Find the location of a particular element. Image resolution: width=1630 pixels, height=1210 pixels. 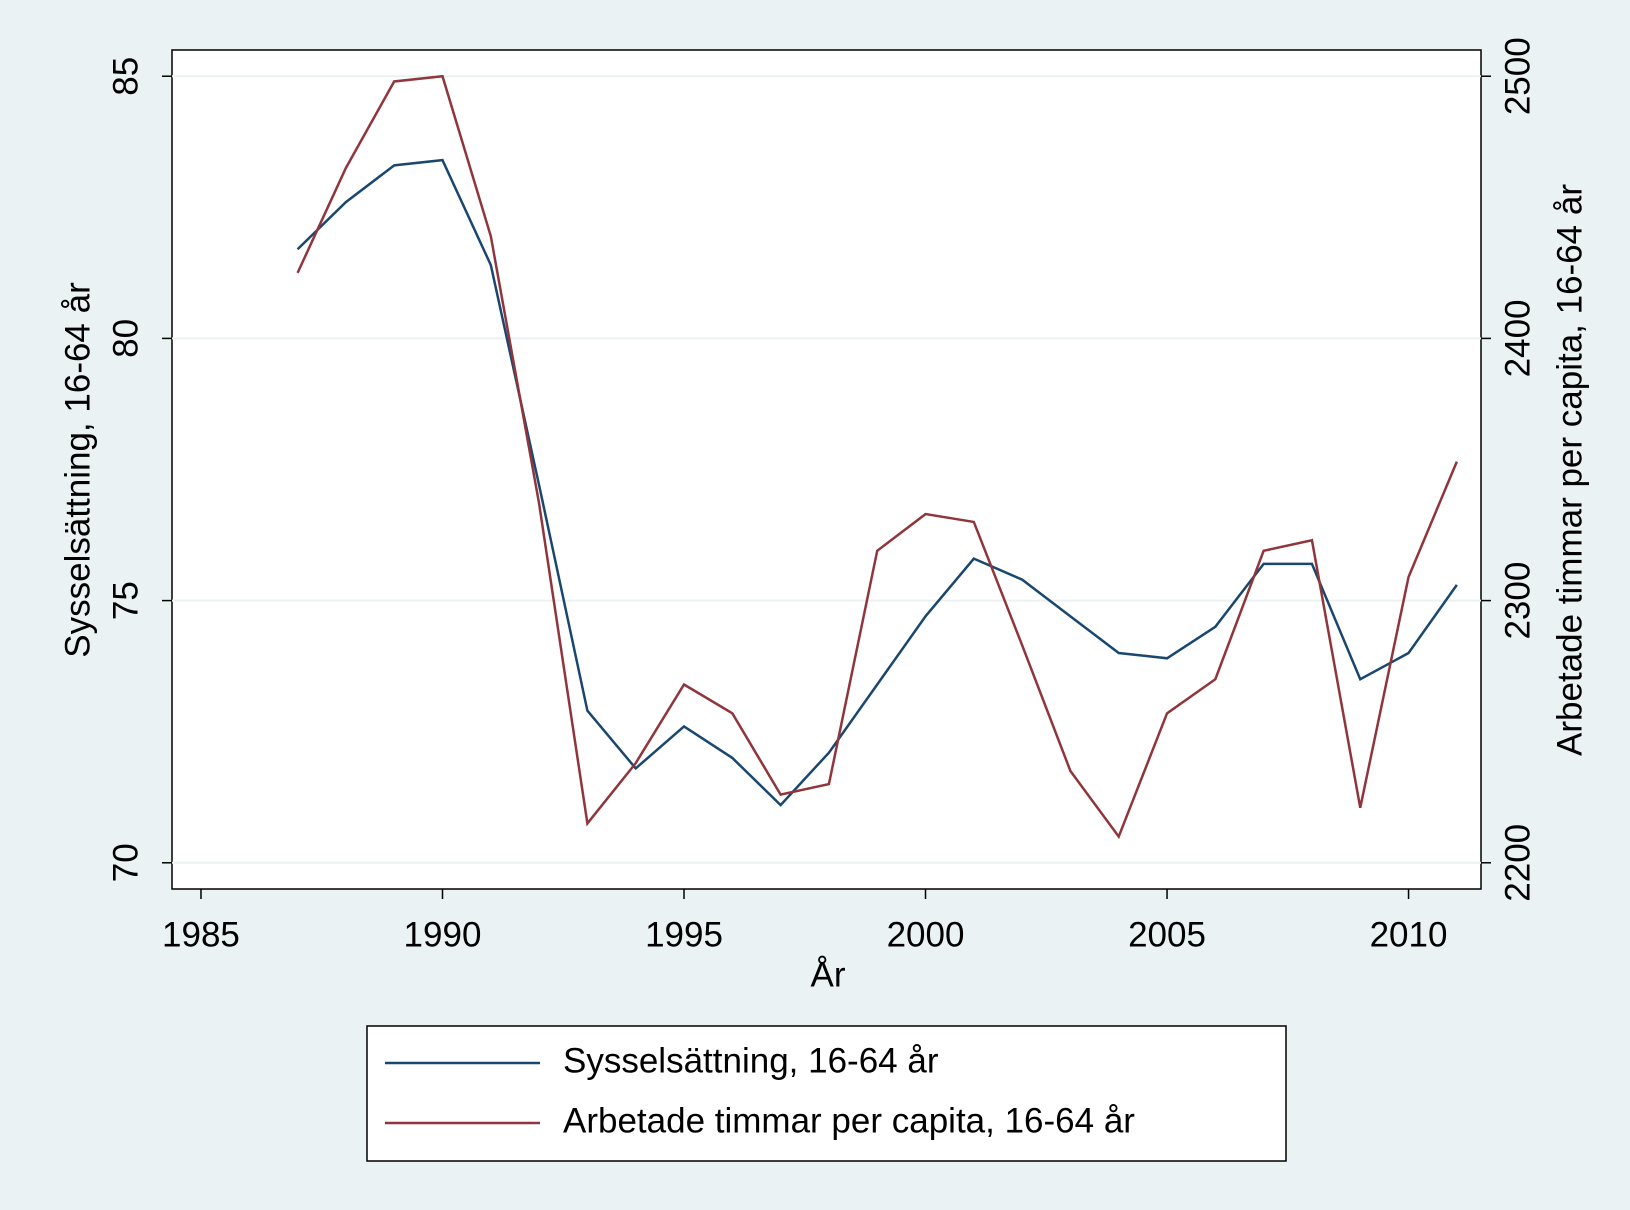

x-tick-label: 2005 is located at coordinates (1167, 934).